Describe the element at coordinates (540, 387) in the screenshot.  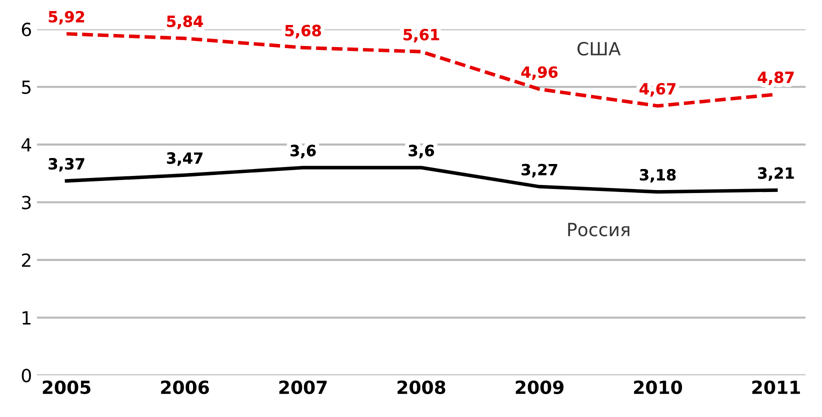
I see `x-tick-label: 2009` at that location.